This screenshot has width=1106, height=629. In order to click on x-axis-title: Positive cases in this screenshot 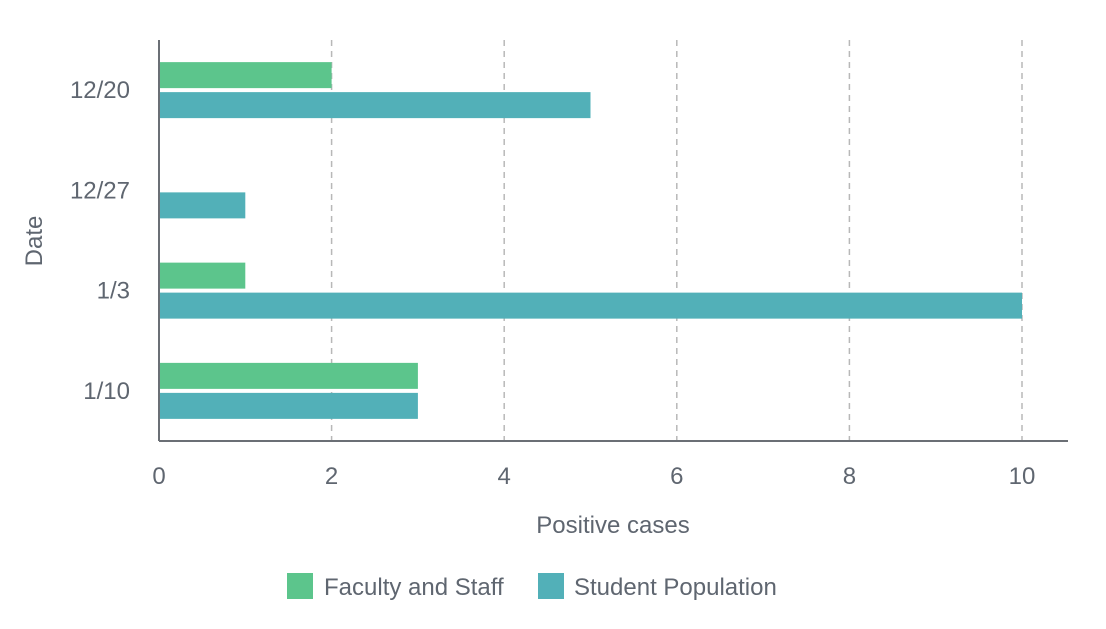, I will do `click(612, 525)`.